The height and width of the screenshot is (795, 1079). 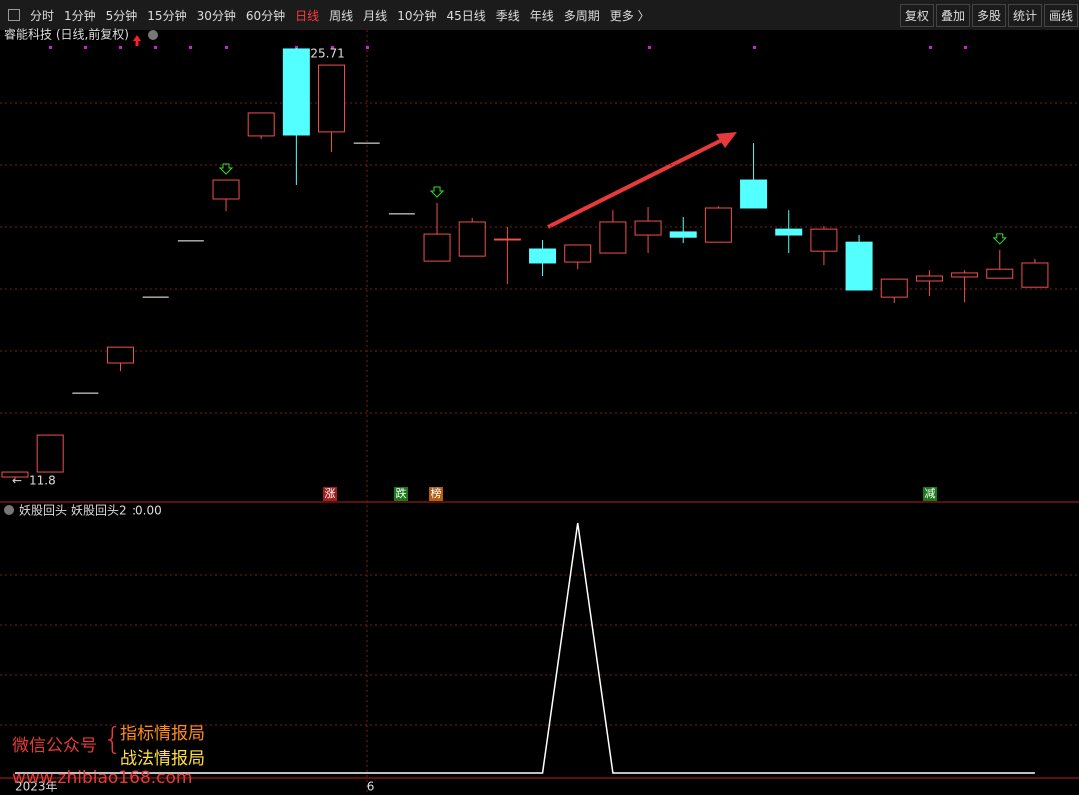 I want to click on tool-button: 画线, so click(x=1060, y=15).